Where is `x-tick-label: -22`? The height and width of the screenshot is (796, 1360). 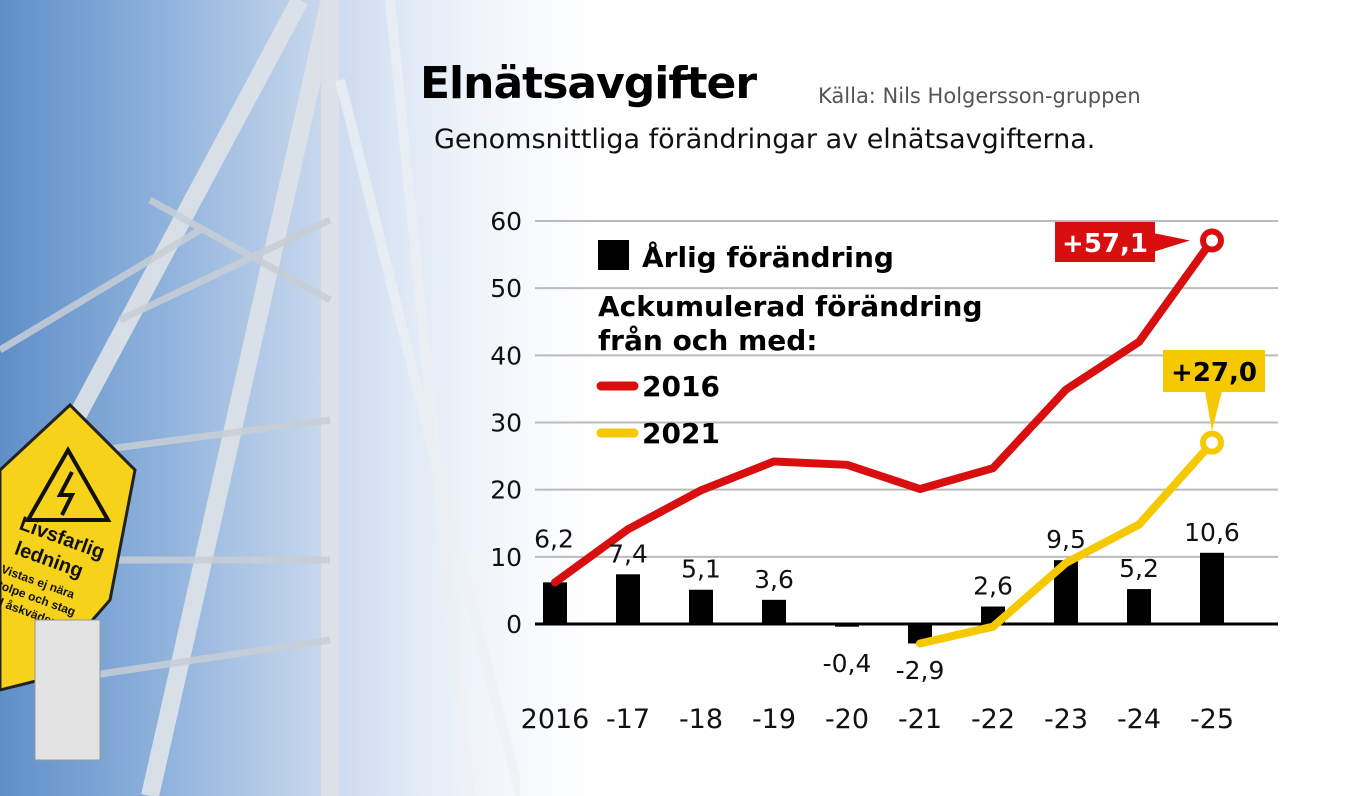 x-tick-label: -22 is located at coordinates (993, 719).